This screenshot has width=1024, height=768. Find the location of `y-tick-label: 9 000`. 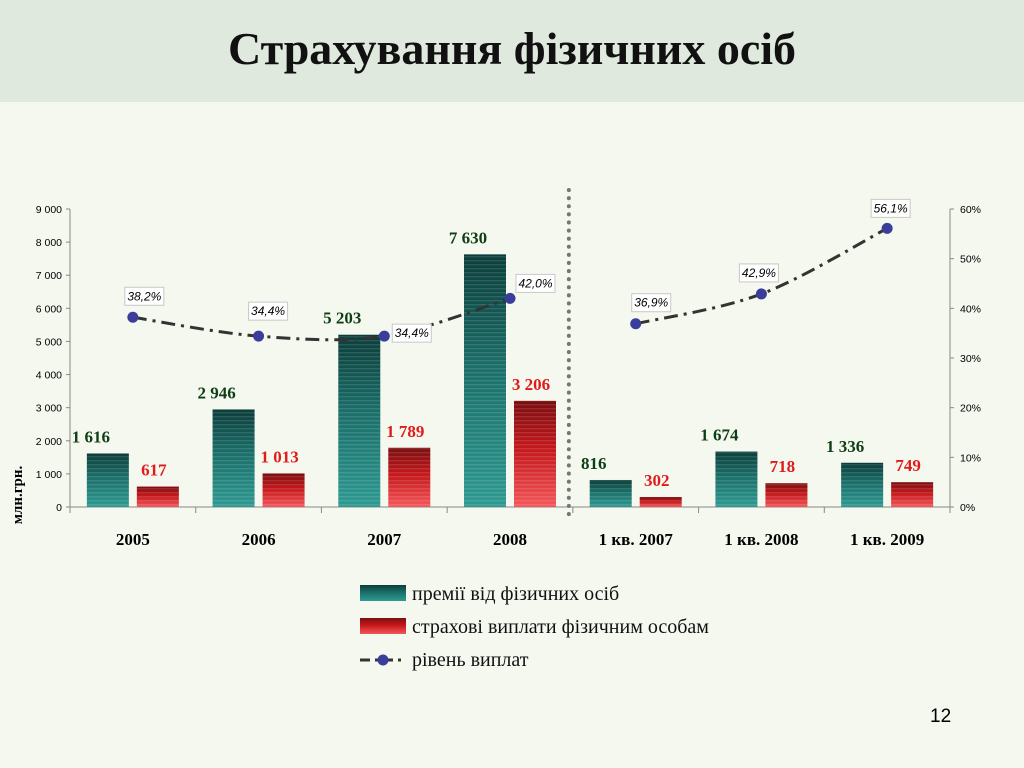

y-tick-label: 9 000 is located at coordinates (49, 210).